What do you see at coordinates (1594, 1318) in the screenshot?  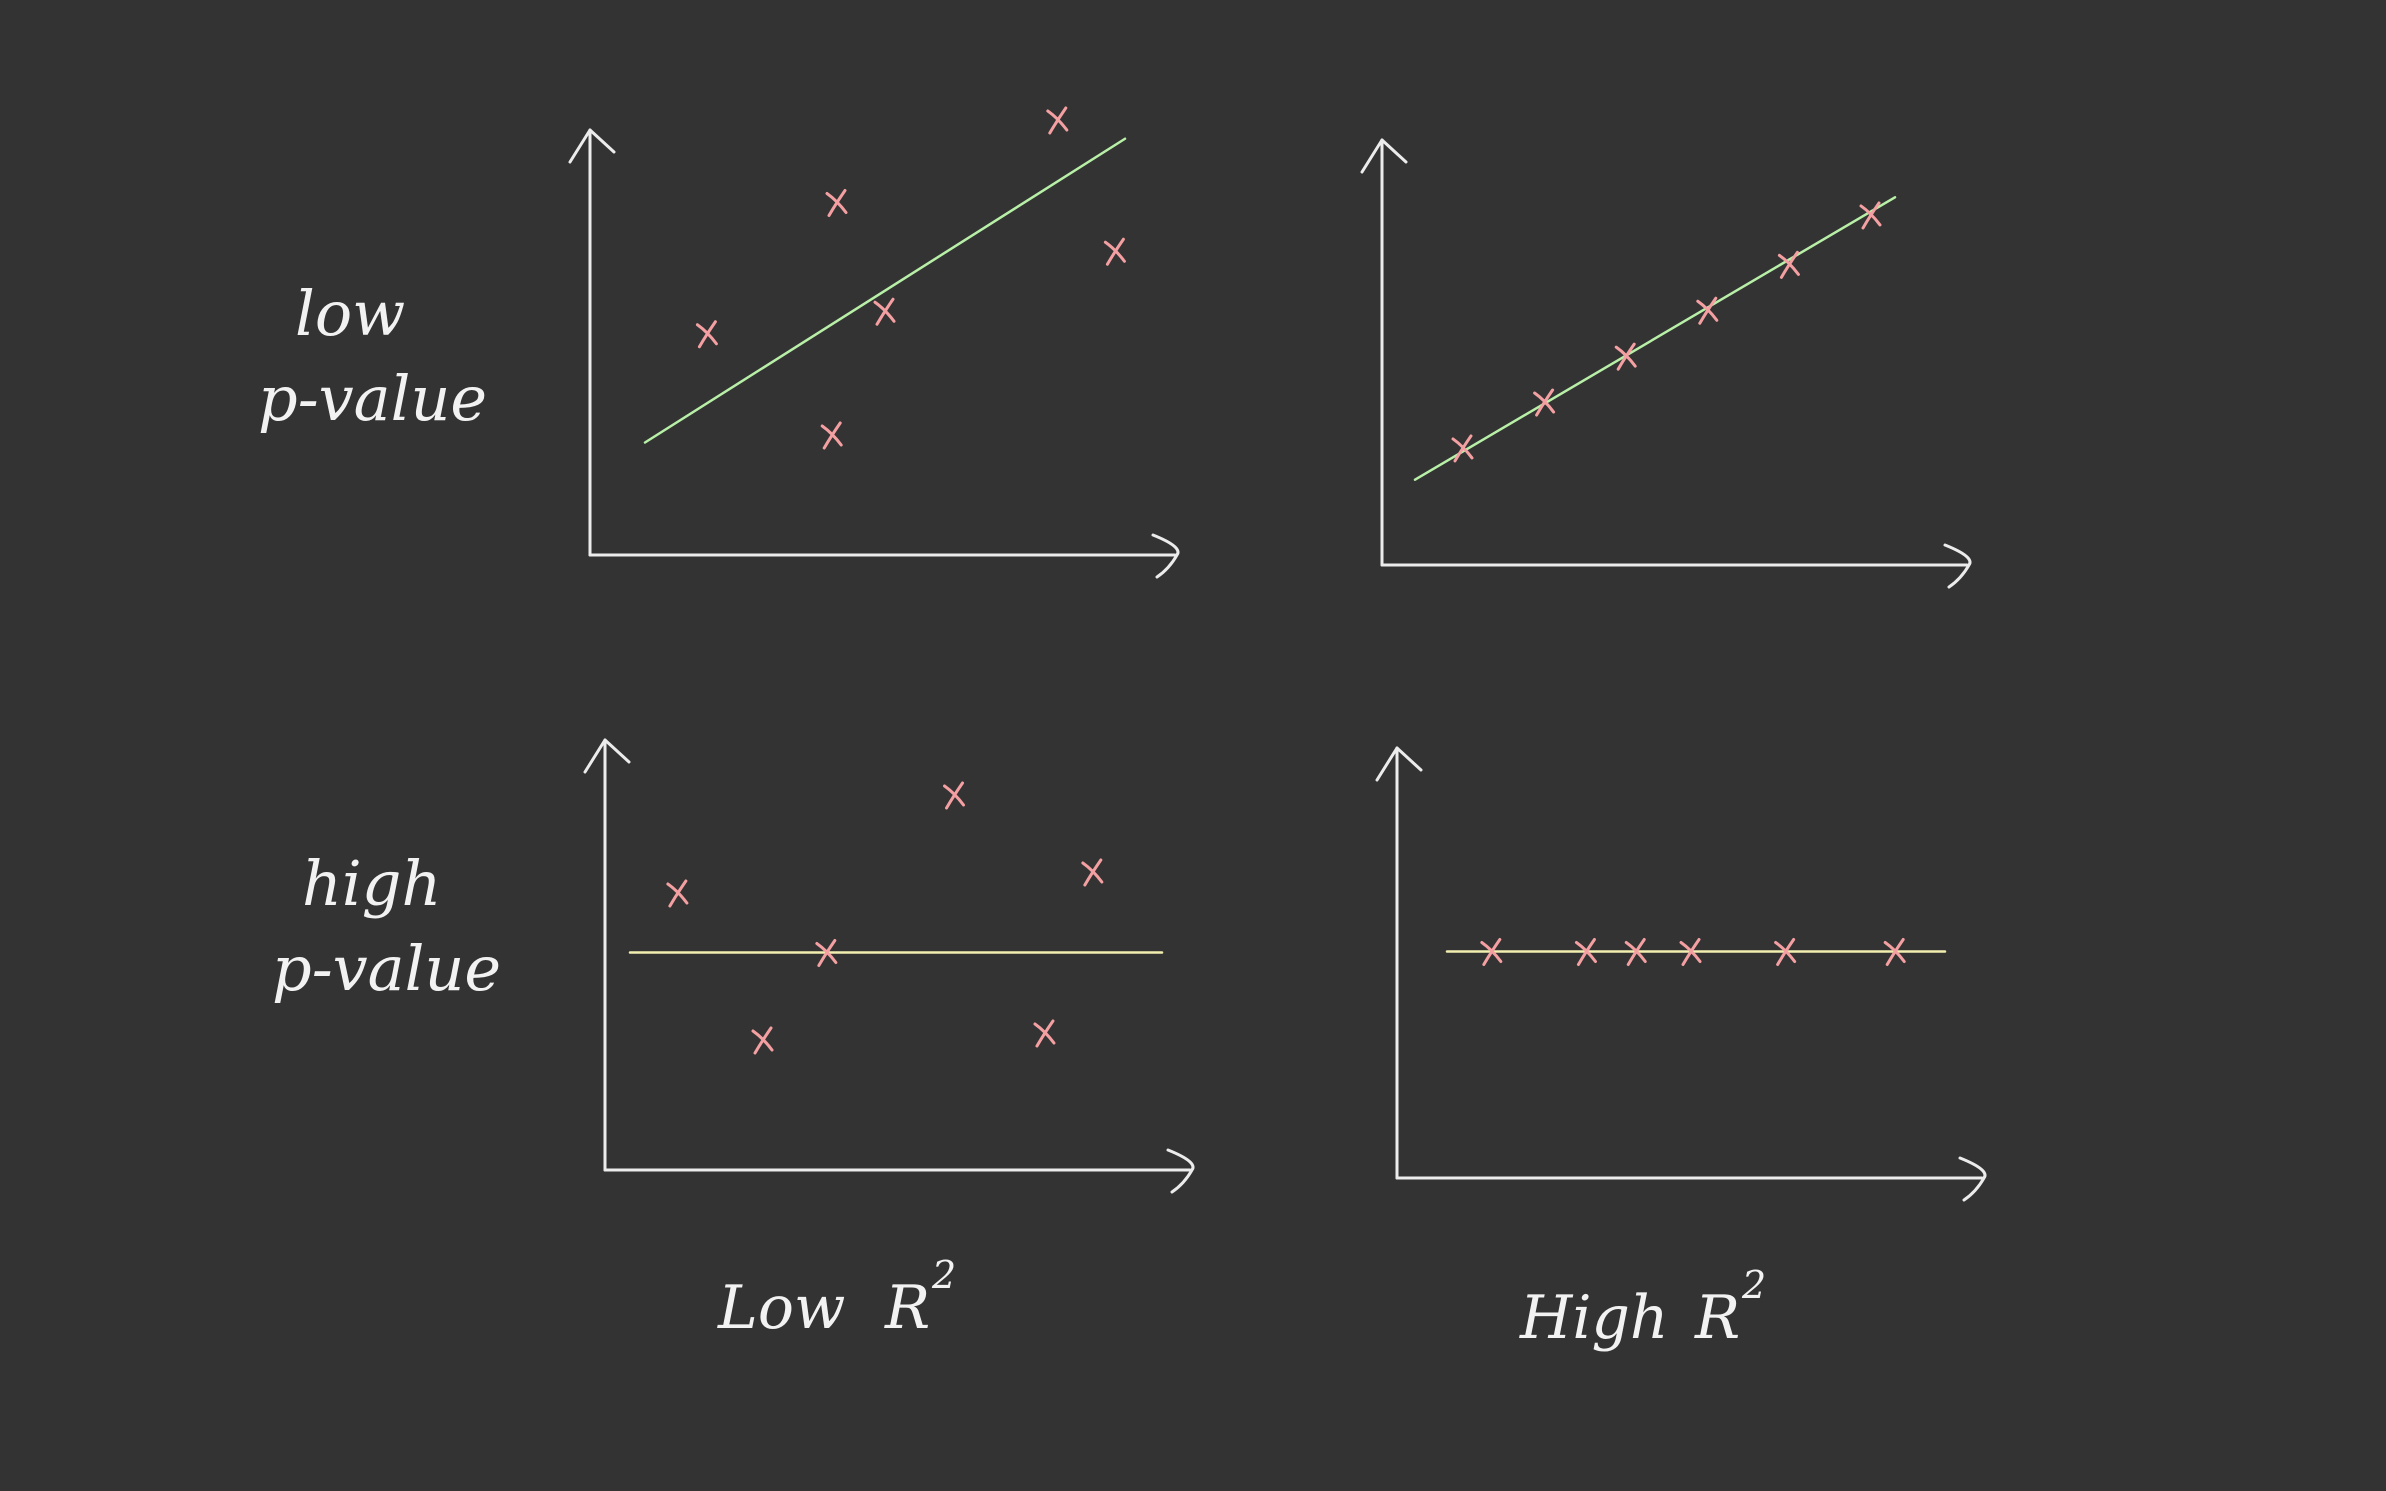 I see `column-label-high-text: High` at bounding box center [1594, 1318].